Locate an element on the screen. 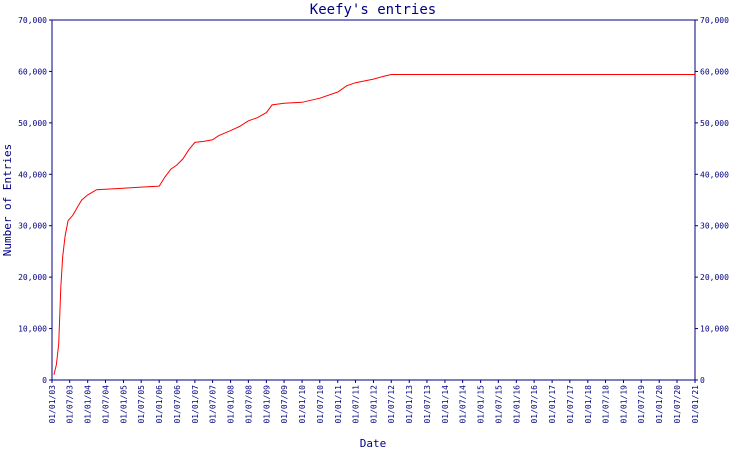 The height and width of the screenshot is (450, 750). x-tick-label: 01/01/19 is located at coordinates (624, 404).